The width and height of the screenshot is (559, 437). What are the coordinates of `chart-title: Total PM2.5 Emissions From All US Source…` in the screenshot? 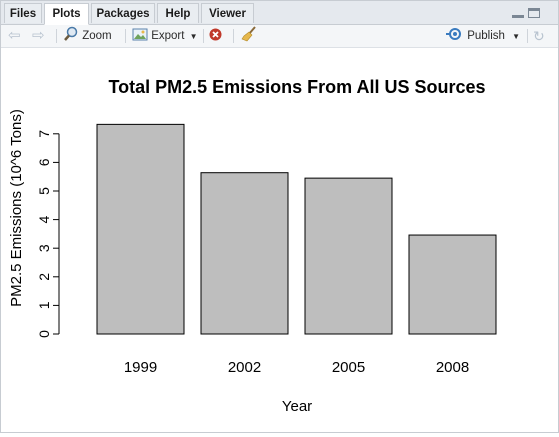 It's located at (296, 87).